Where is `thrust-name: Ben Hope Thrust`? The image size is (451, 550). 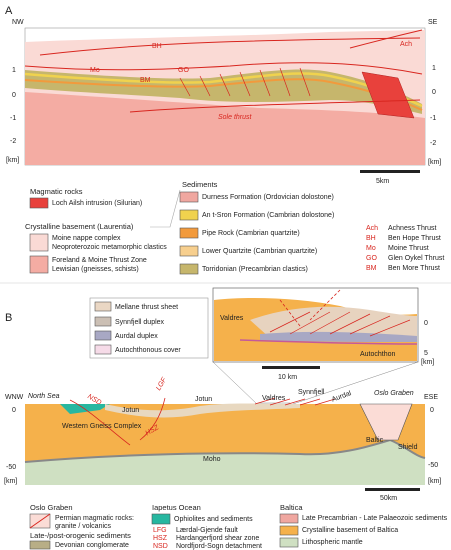
thrust-name: Ben Hope Thrust is located at coordinates (414, 238).